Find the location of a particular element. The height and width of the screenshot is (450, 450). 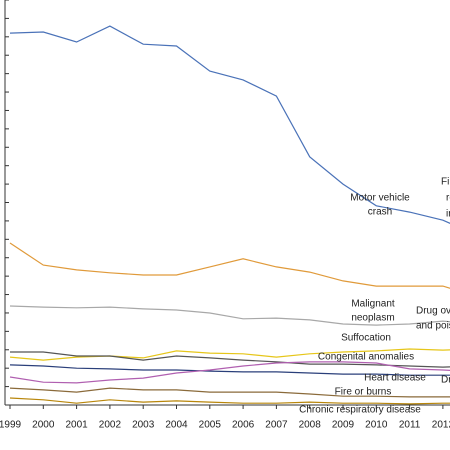

annotation: crash is located at coordinates (380, 212).